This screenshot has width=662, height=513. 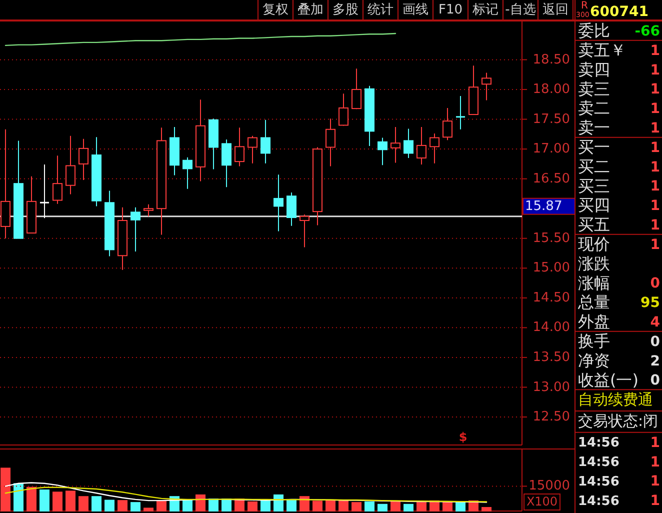 I want to click on category-label: 买二, so click(x=594, y=166).